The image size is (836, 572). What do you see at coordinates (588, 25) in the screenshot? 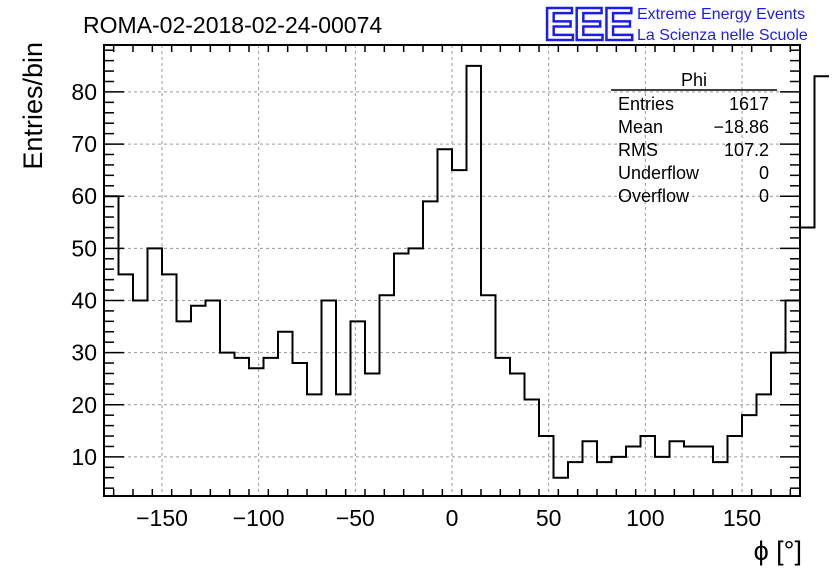
I see `eee-logo-mark: EEE` at bounding box center [588, 25].